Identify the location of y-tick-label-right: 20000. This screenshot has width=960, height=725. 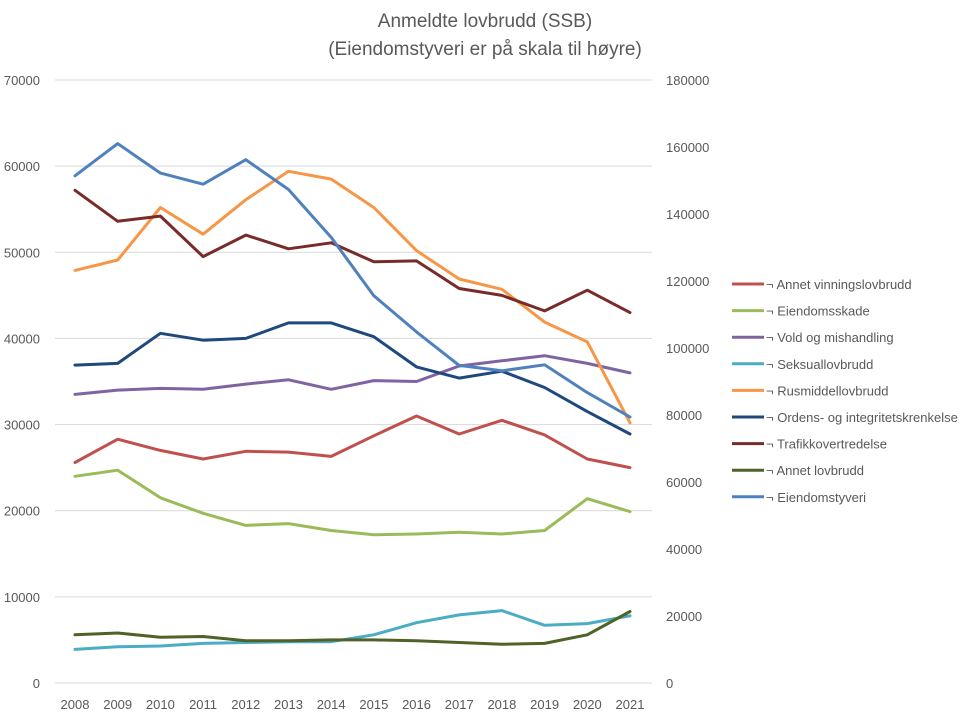
(684, 616).